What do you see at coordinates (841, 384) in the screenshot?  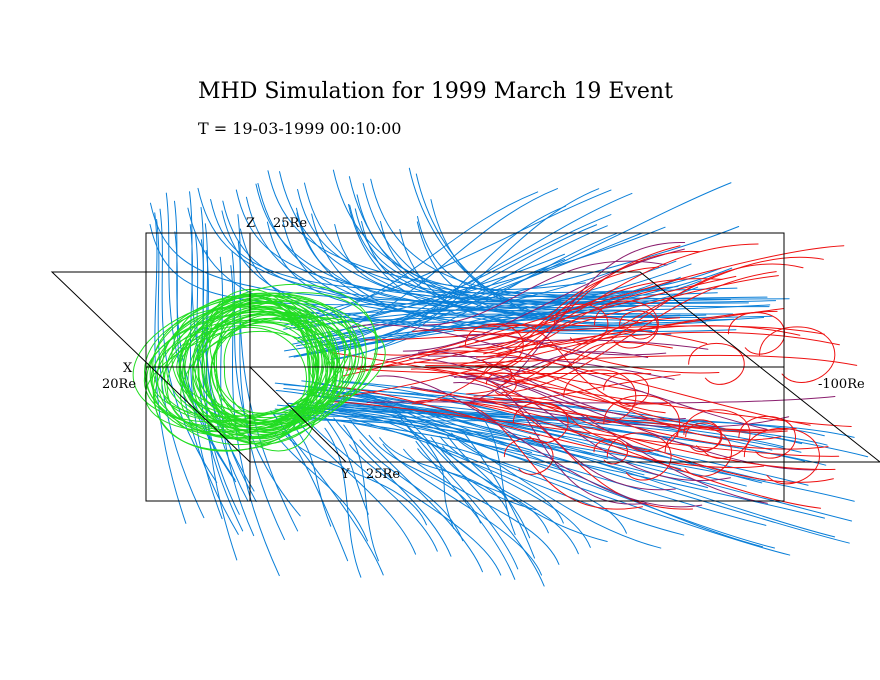 I see `x-tail-extent-label: -100Re` at bounding box center [841, 384].